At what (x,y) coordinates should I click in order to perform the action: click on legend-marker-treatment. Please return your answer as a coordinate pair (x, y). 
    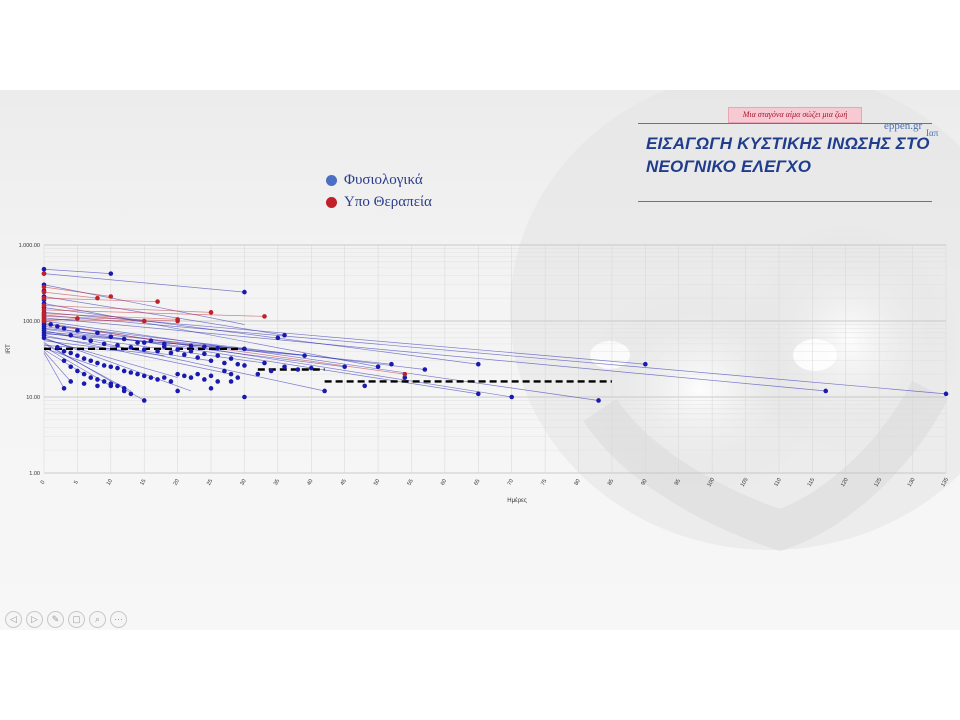
    Looking at the image, I should click on (331, 202).